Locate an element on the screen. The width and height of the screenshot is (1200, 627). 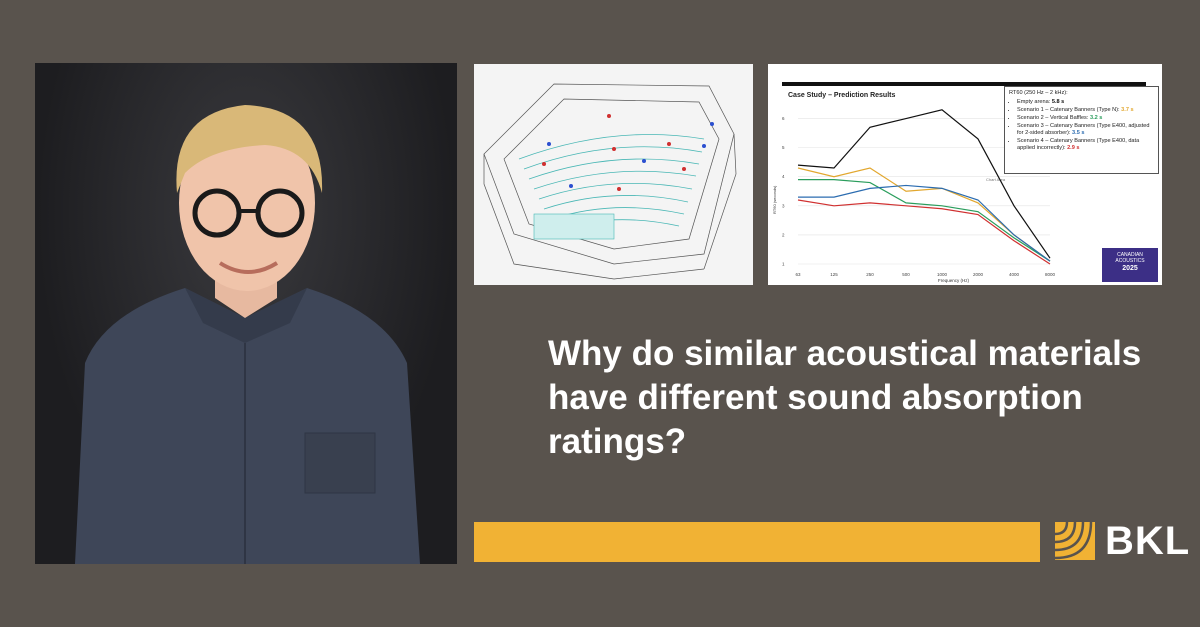
brand-name: BKL is located at coordinates (1148, 541).